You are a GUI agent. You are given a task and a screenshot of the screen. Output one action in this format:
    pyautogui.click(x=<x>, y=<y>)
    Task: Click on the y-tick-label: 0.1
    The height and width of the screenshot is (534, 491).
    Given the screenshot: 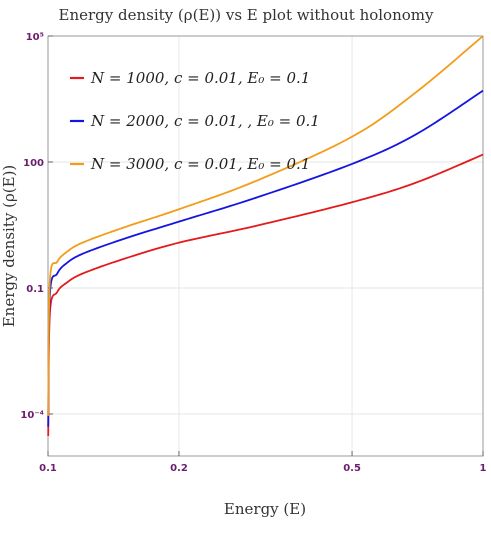 What is the action you would take?
    pyautogui.click(x=35, y=289)
    